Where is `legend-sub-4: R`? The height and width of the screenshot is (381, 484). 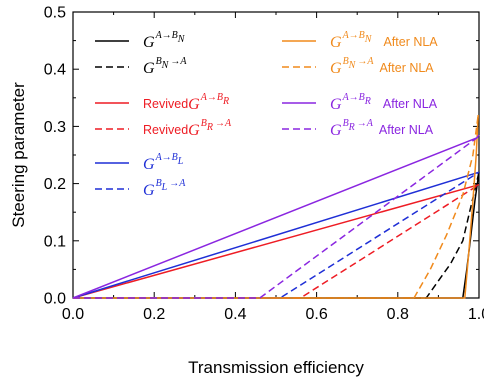
legend-sub-4: R is located at coordinates (209, 127).